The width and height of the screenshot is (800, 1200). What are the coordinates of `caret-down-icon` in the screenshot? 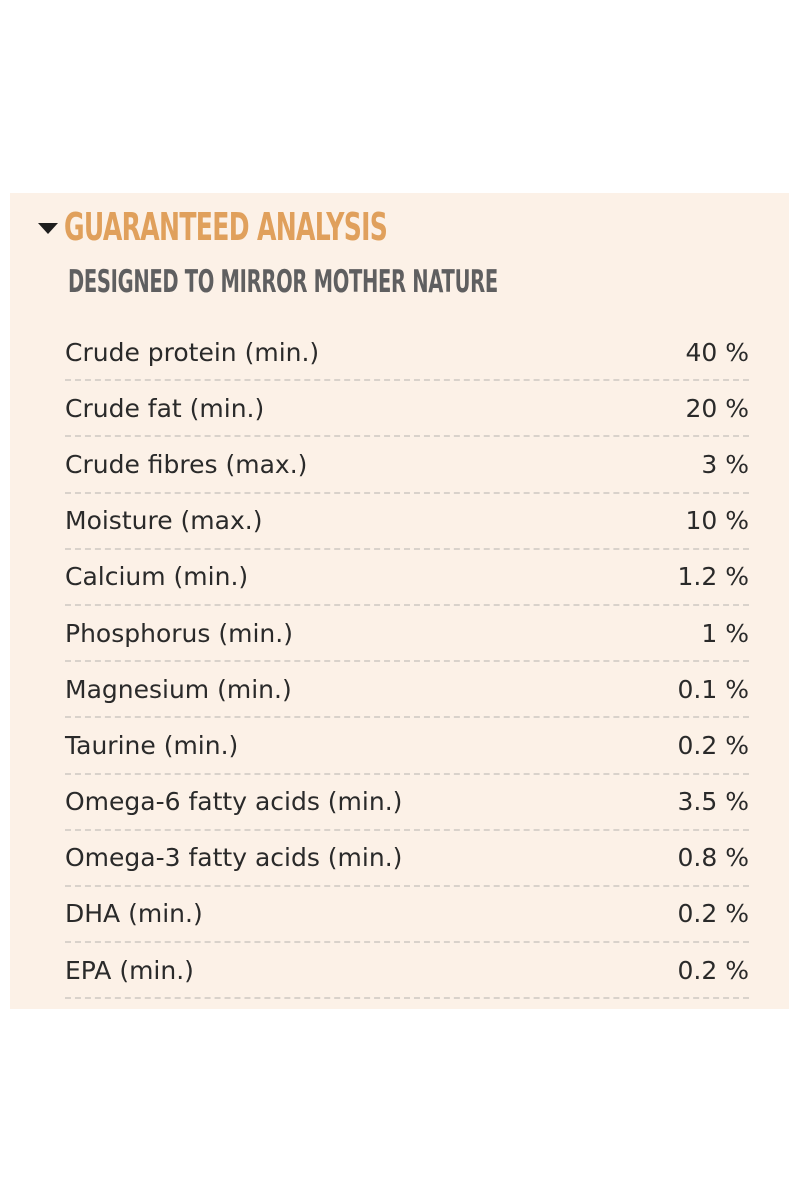 It's located at (48, 228).